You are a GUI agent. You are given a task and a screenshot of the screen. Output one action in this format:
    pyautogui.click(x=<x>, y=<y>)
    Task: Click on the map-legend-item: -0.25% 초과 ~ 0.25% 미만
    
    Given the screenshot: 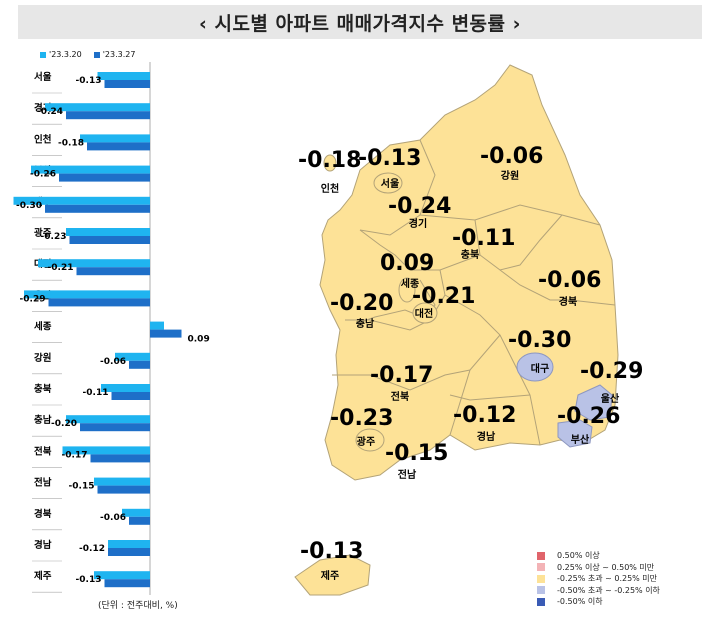 What is the action you would take?
    pyautogui.click(x=598, y=579)
    